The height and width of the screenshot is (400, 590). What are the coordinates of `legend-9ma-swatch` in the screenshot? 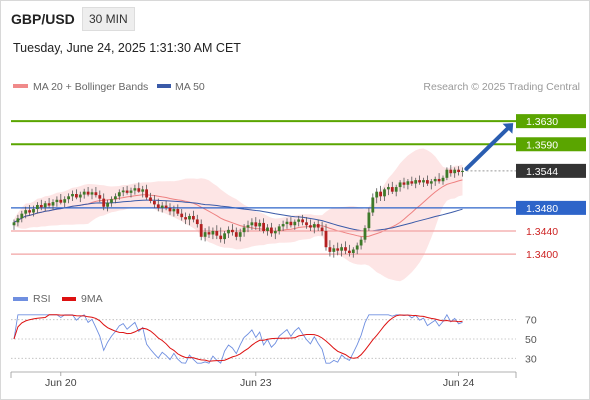 It's located at (69, 299).